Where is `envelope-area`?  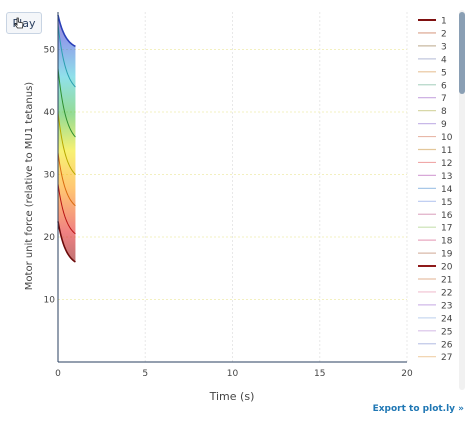
envelope-area is located at coordinates (67, 138).